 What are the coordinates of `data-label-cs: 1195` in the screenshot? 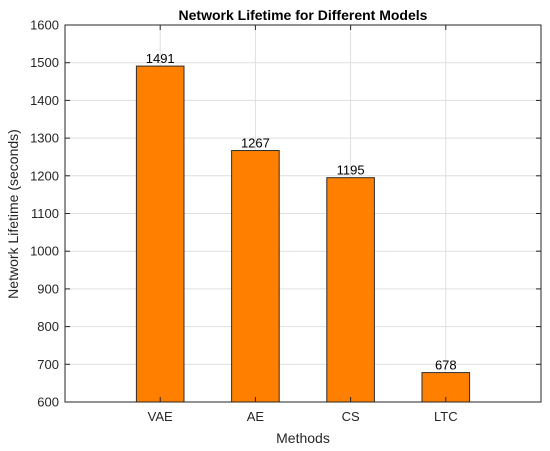 It's located at (351, 170).